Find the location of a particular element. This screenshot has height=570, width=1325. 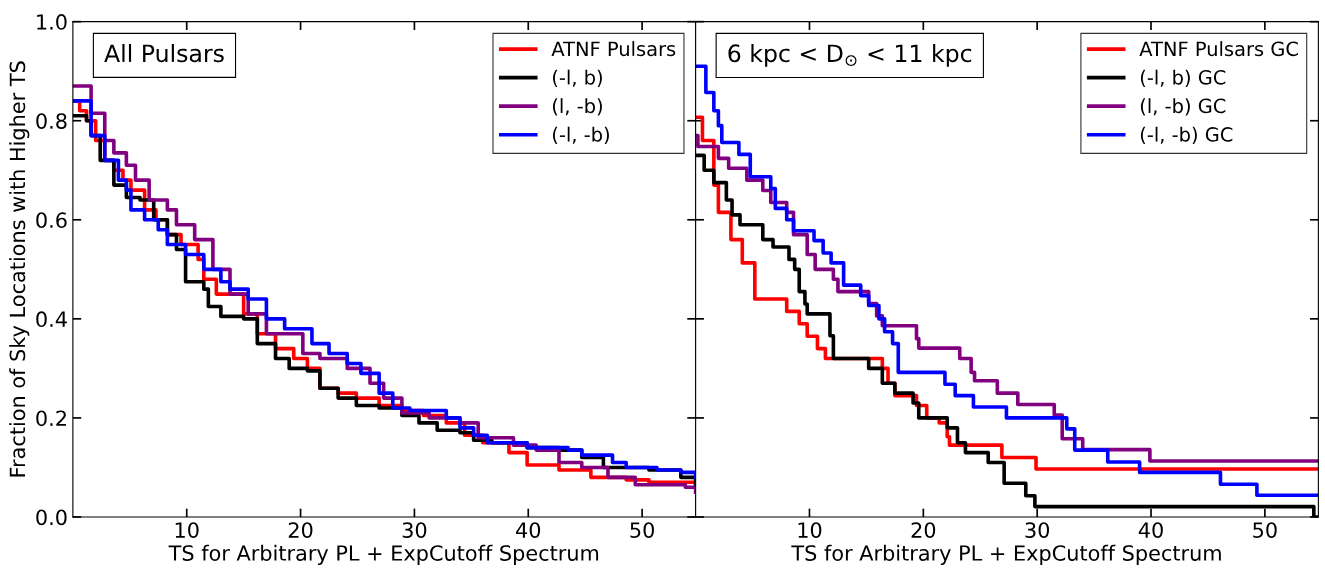

y-tick-label: 0.4 is located at coordinates (51, 319).